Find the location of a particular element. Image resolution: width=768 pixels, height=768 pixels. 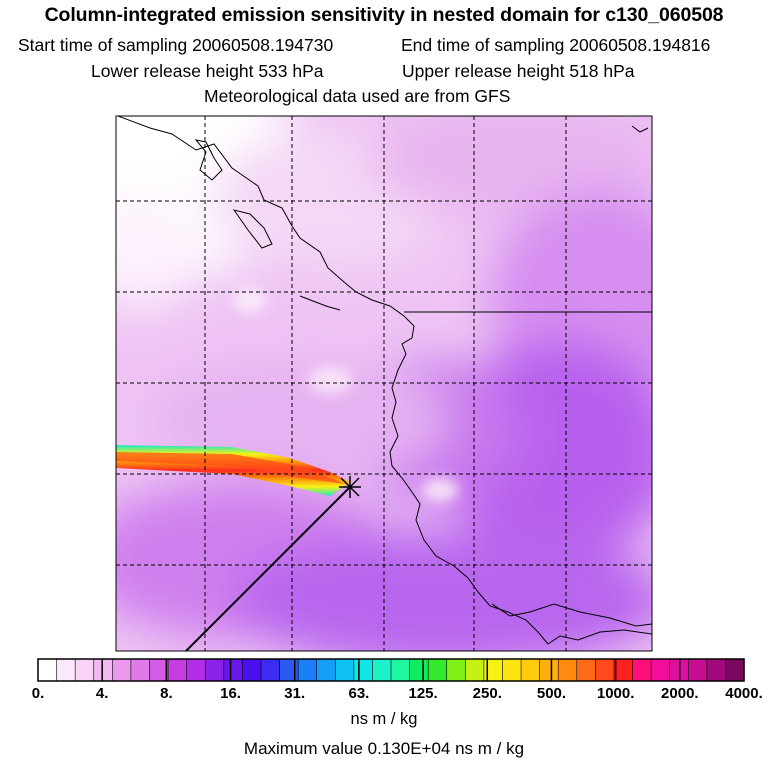

colorbar-tick-label: 16. is located at coordinates (230, 693).